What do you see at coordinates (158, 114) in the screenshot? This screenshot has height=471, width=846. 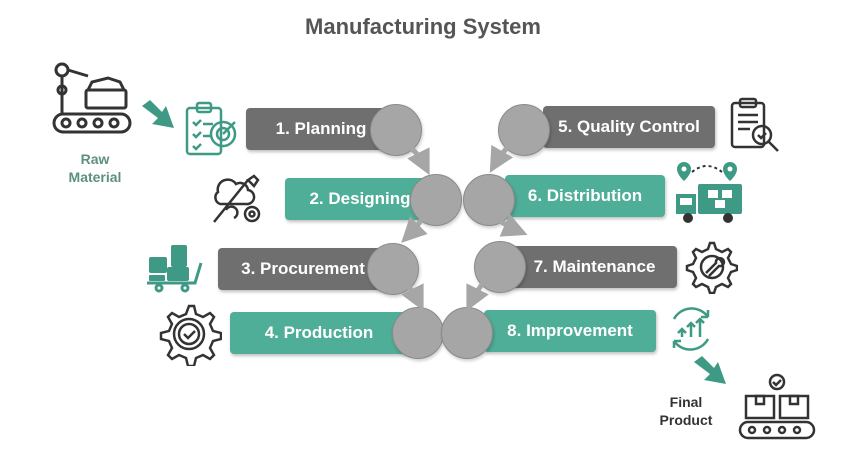 I see `start-arrow-icon` at bounding box center [158, 114].